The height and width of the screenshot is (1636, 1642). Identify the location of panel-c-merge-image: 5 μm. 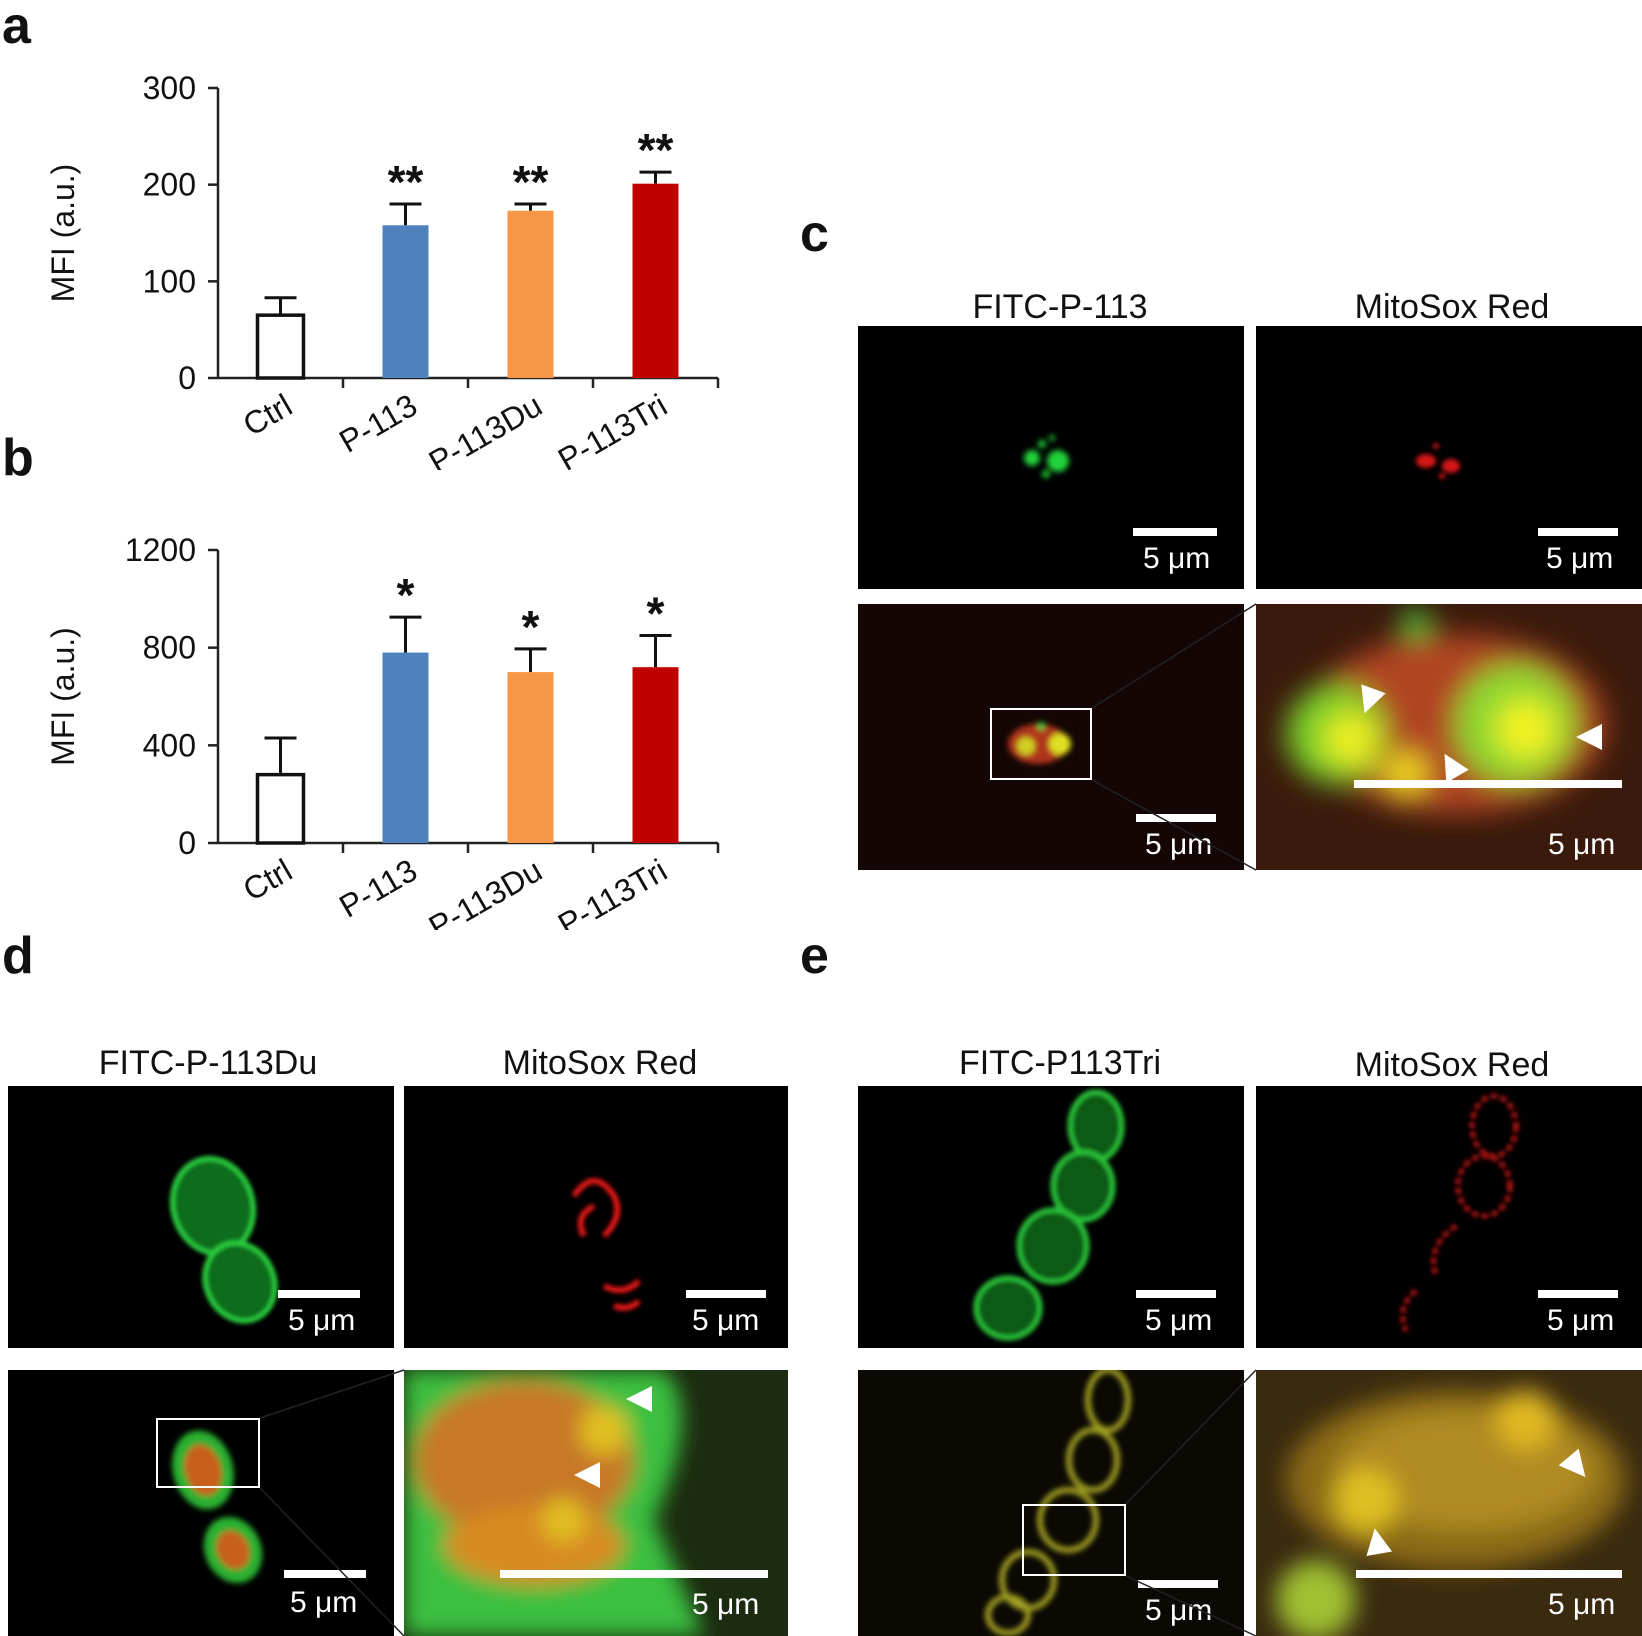
(1051, 737).